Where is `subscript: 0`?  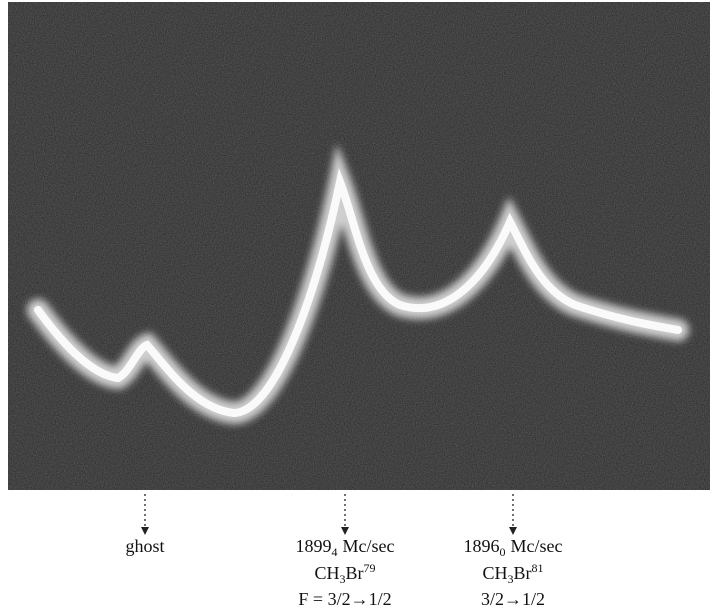
subscript: 0 is located at coordinates (503, 552).